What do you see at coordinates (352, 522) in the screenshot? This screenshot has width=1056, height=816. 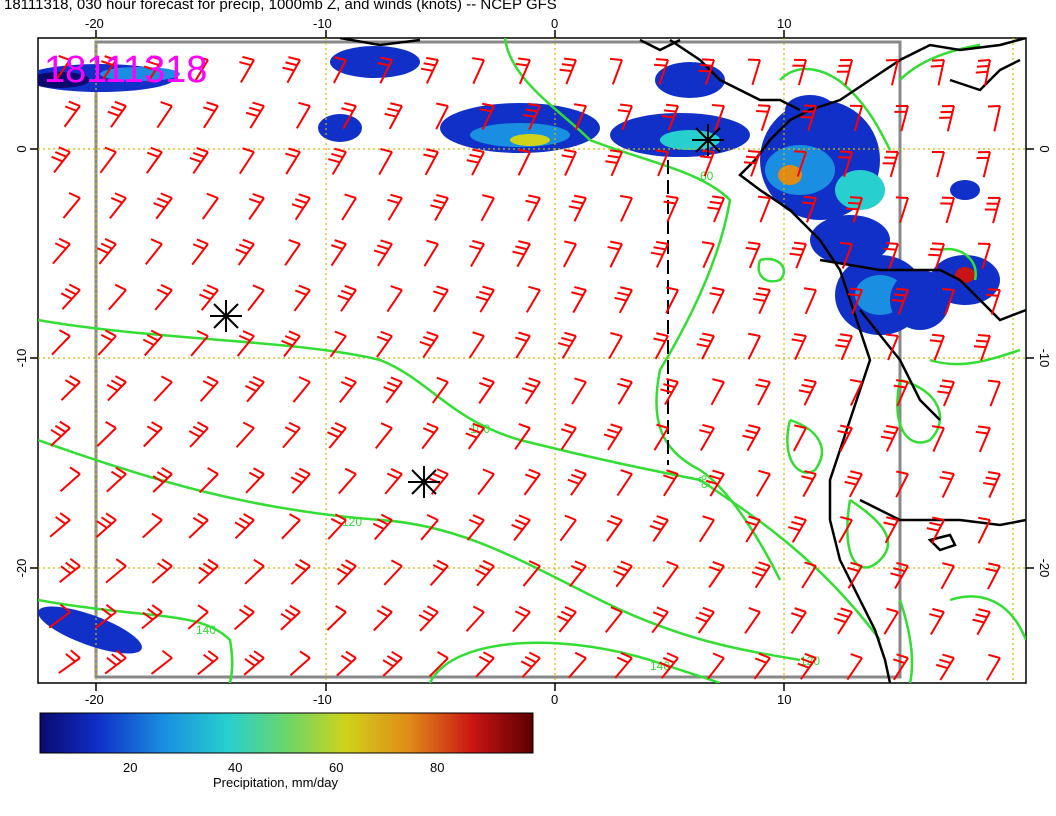 I see `contour-label-120: 120` at bounding box center [352, 522].